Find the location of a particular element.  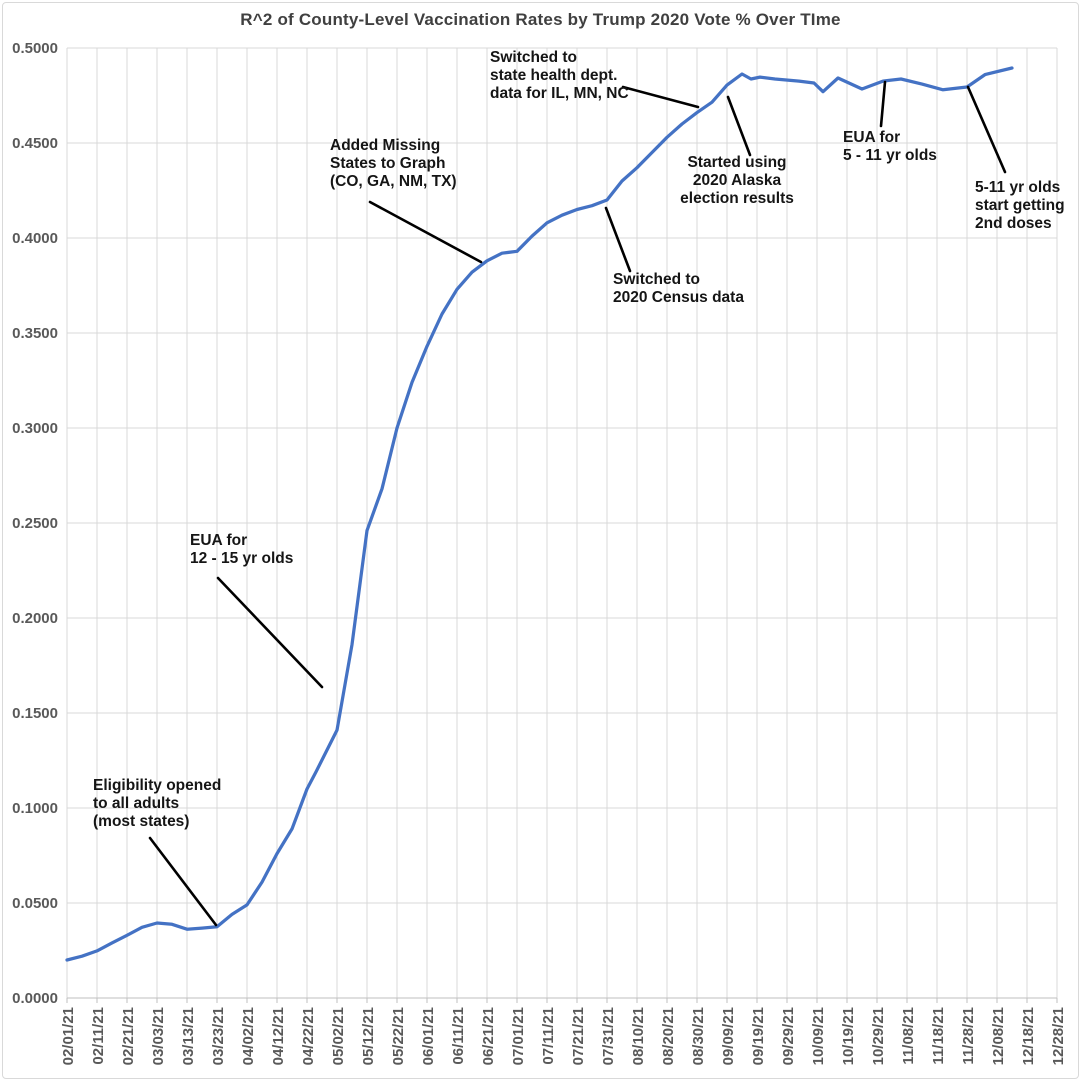

annotation-leader-switched-2020-census is located at coordinates (618, 239).